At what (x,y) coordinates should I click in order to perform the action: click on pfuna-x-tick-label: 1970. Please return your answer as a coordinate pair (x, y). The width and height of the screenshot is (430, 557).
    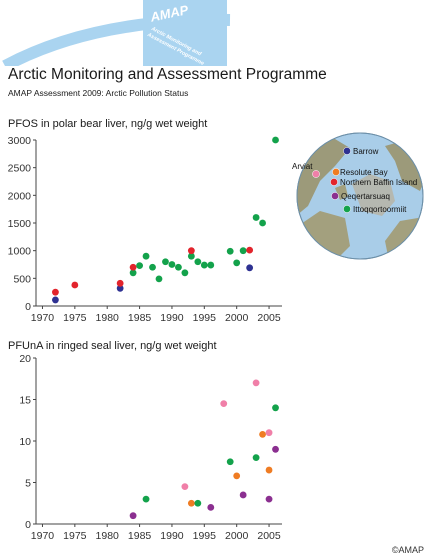
    Looking at the image, I should click on (43, 536).